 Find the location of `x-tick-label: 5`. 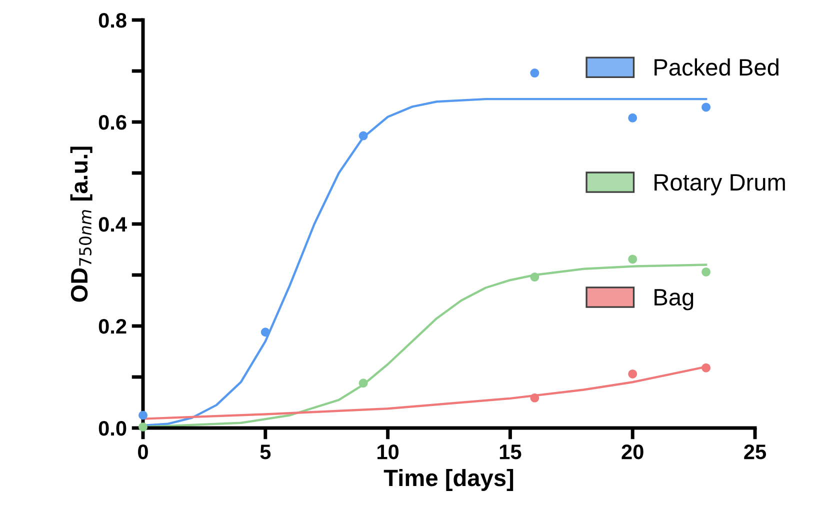

x-tick-label: 5 is located at coordinates (265, 452).